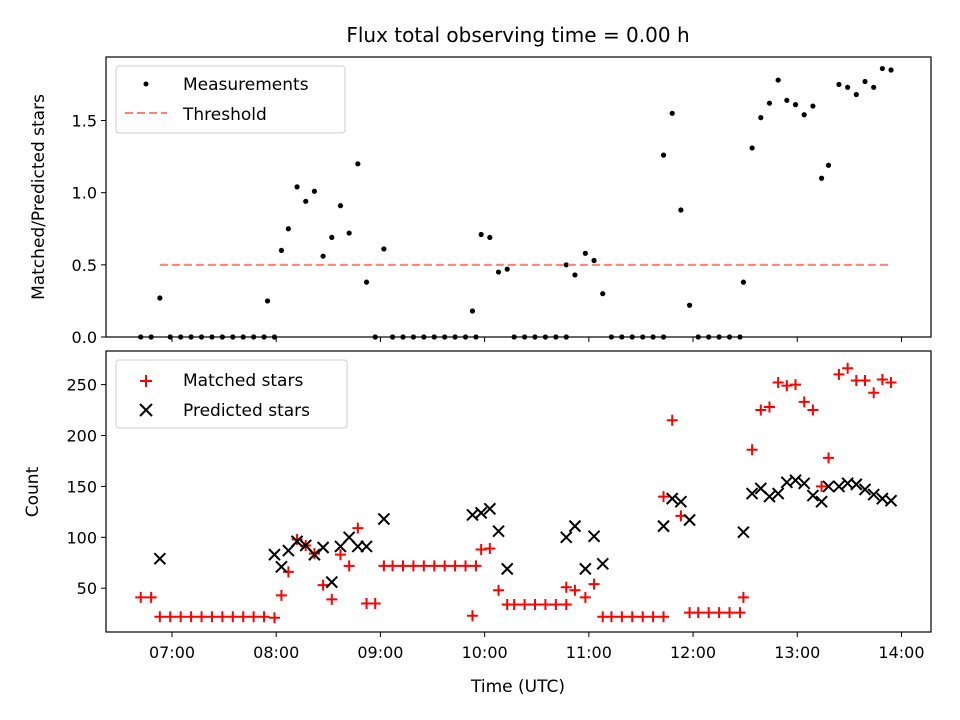 This screenshot has width=960, height=720. Describe the element at coordinates (39, 197) in the screenshot. I see `top-ylabel: Matched/Predicted stars` at that location.